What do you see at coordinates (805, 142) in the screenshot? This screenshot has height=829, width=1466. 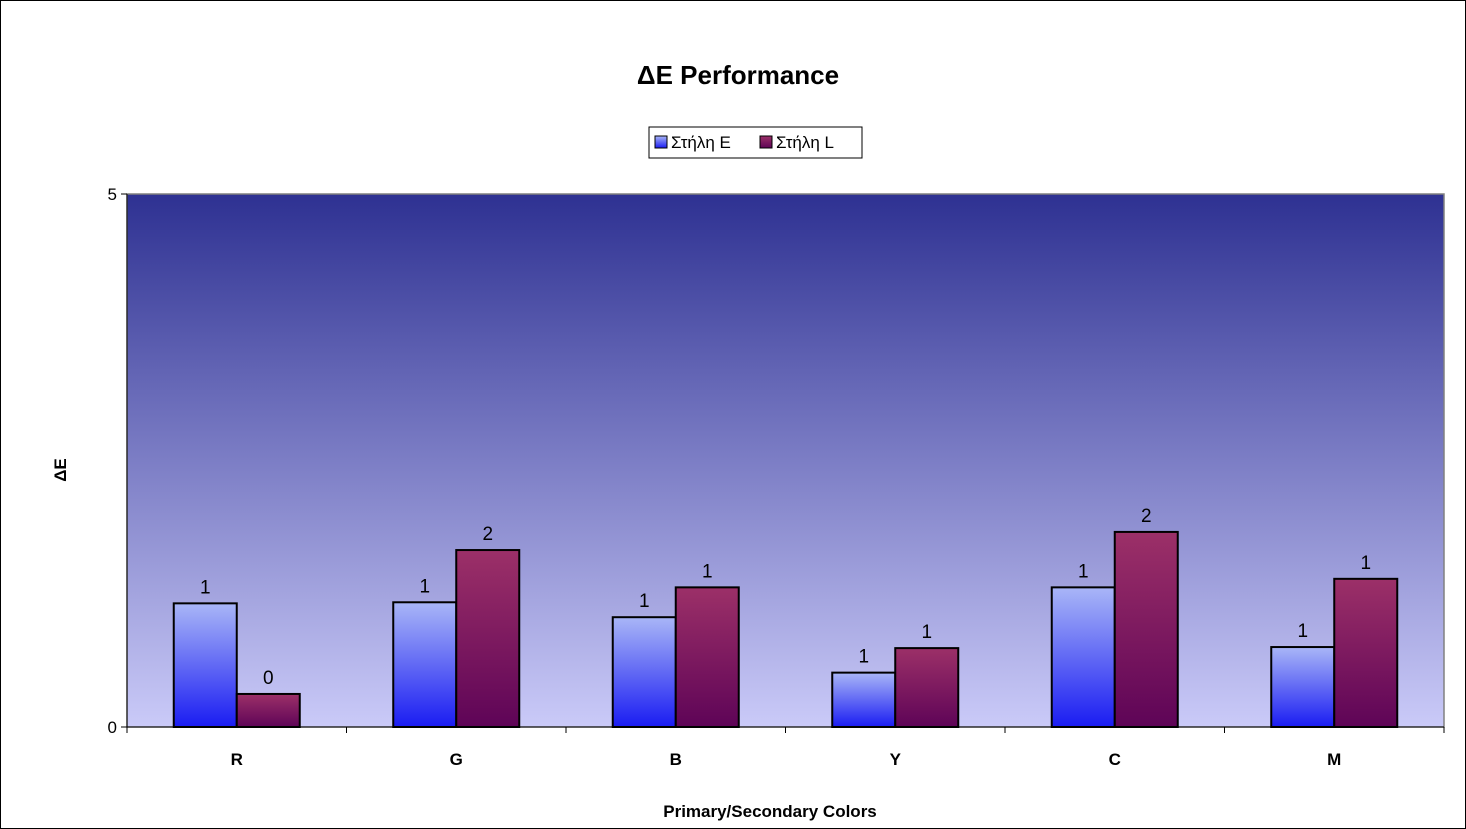 I see `legend-label-series-l: Στήλη L` at bounding box center [805, 142].